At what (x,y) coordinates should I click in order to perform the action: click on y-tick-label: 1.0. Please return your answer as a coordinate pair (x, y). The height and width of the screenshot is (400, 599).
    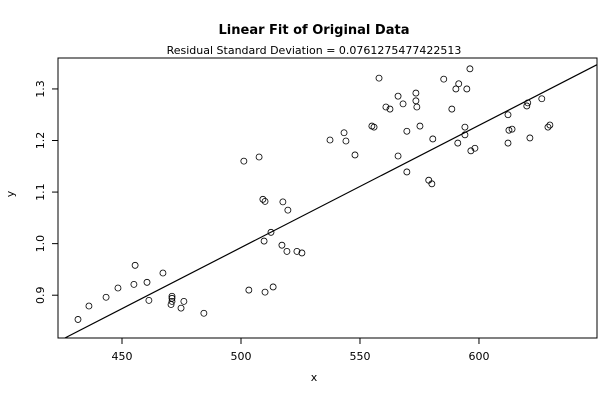
    Looking at the image, I should click on (40, 244).